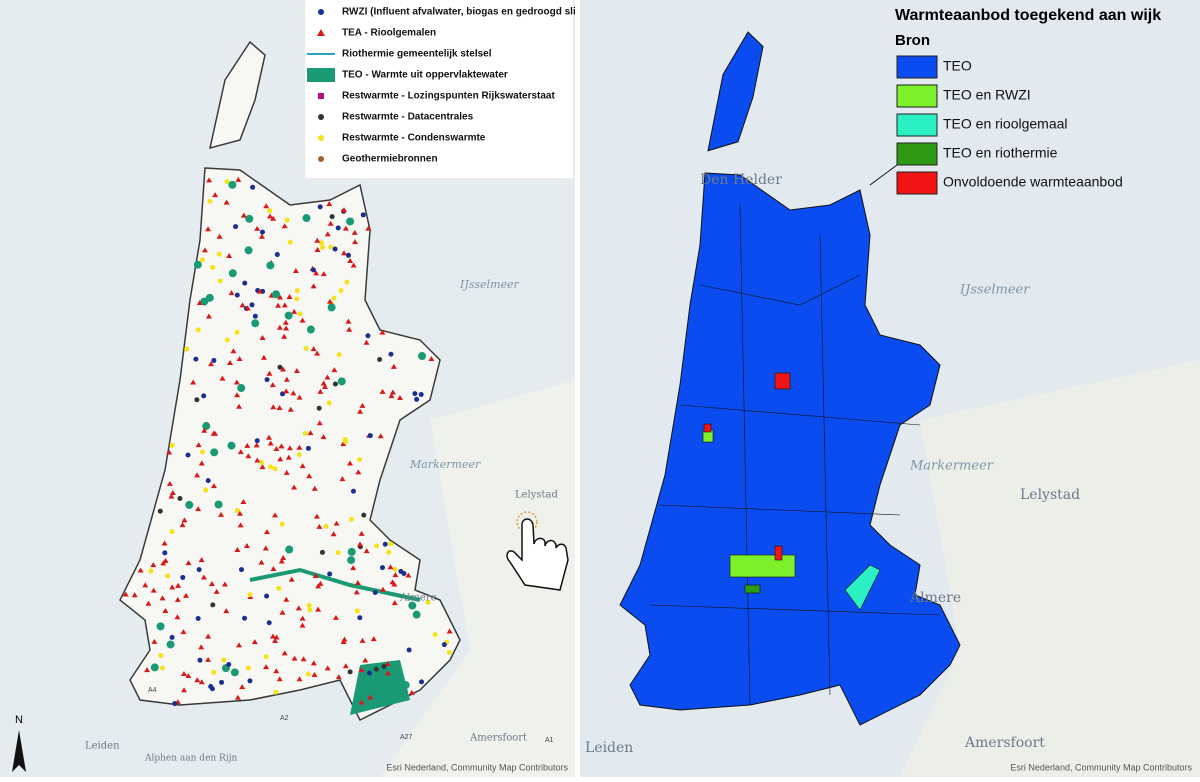 The height and width of the screenshot is (782, 1200). Describe the element at coordinates (498, 738) in the screenshot. I see `place-label: Amersfoort` at that location.